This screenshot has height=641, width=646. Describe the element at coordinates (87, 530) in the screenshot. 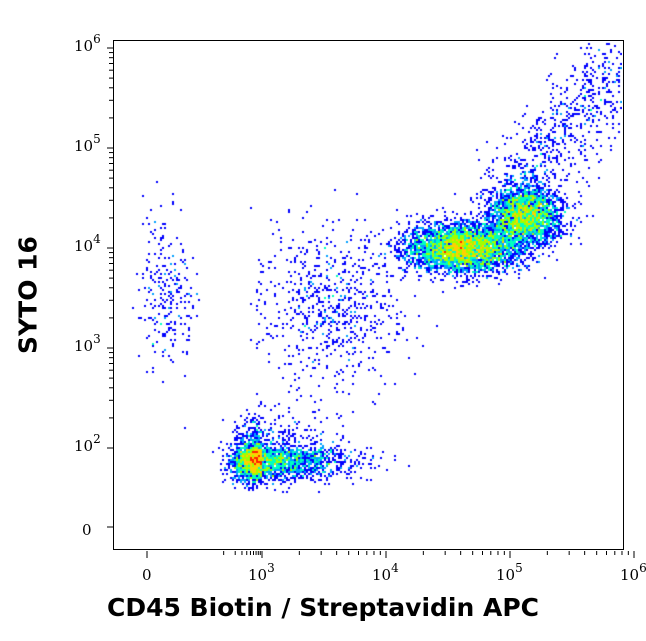

I see `y-tick-label: 0` at that location.